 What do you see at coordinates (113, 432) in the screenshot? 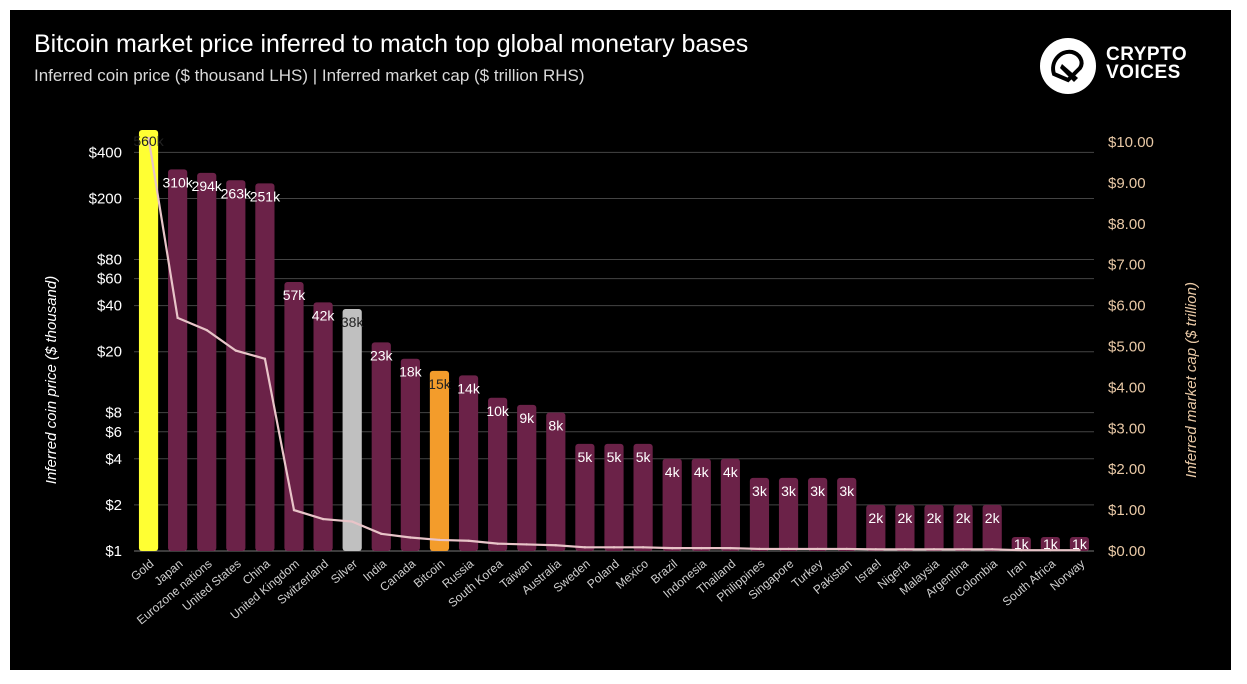
I see `left-tick-label: $6` at bounding box center [113, 432].